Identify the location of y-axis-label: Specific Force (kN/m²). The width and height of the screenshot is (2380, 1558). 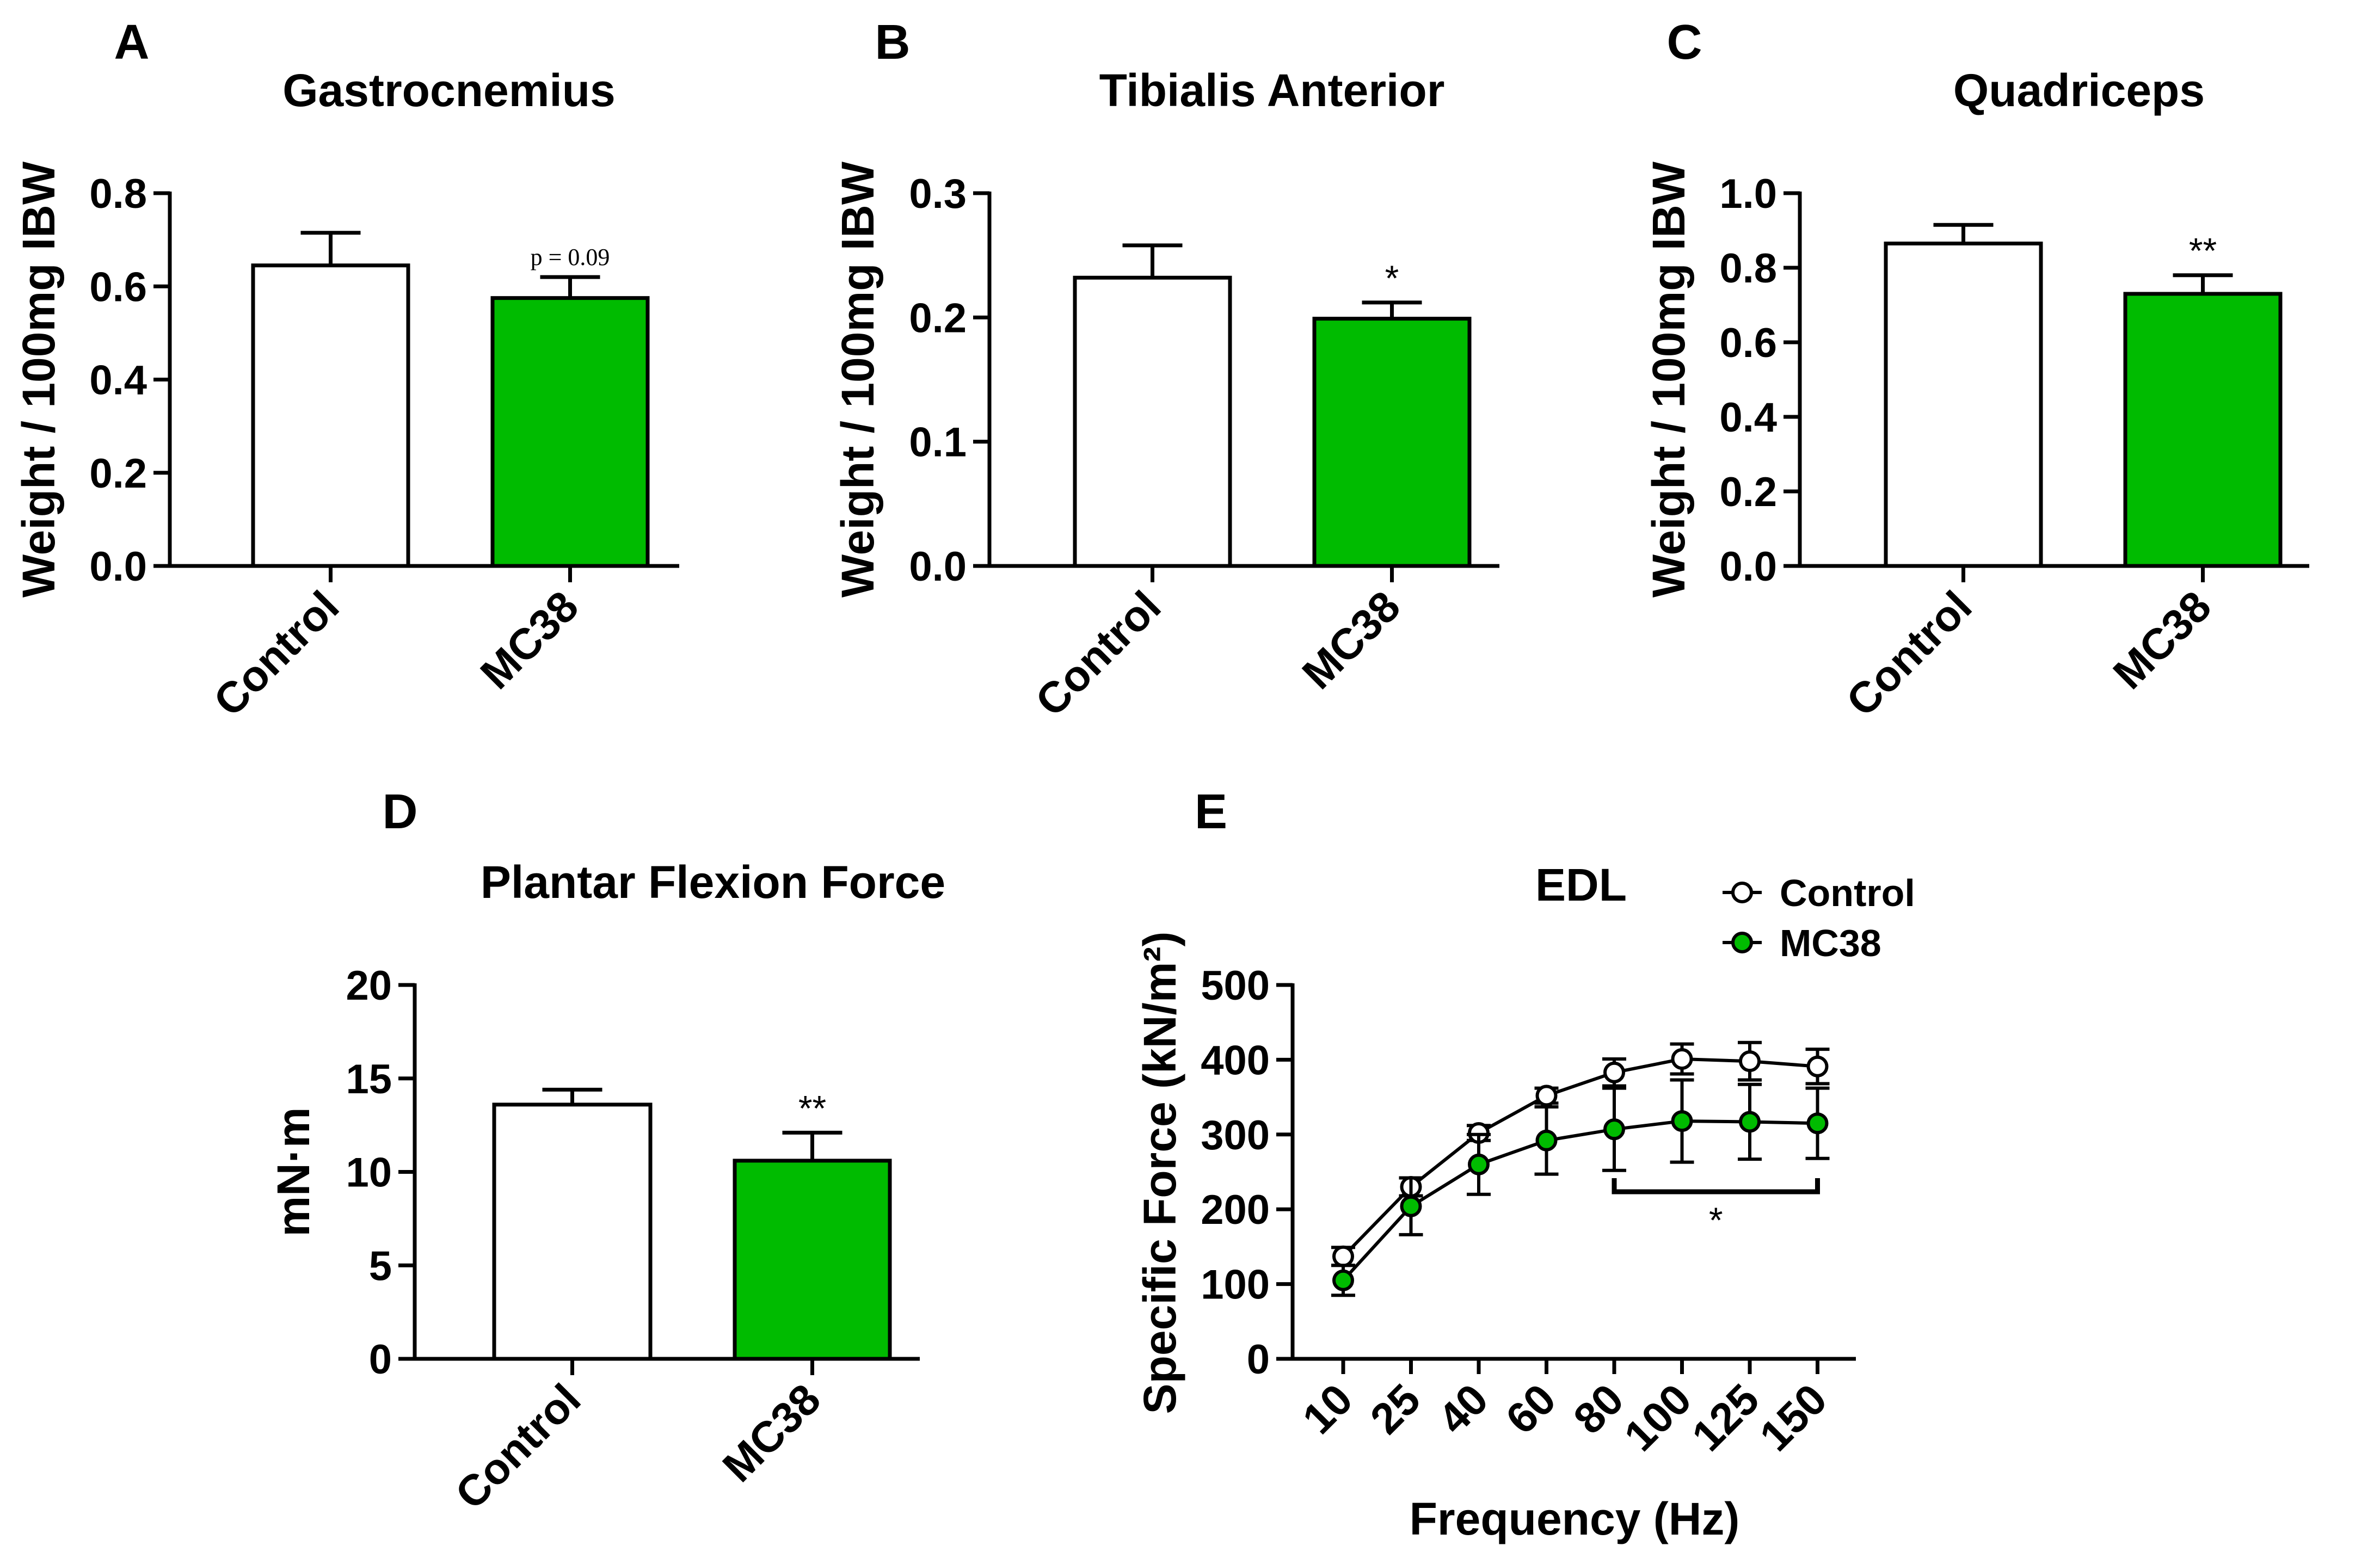
(1159, 1173).